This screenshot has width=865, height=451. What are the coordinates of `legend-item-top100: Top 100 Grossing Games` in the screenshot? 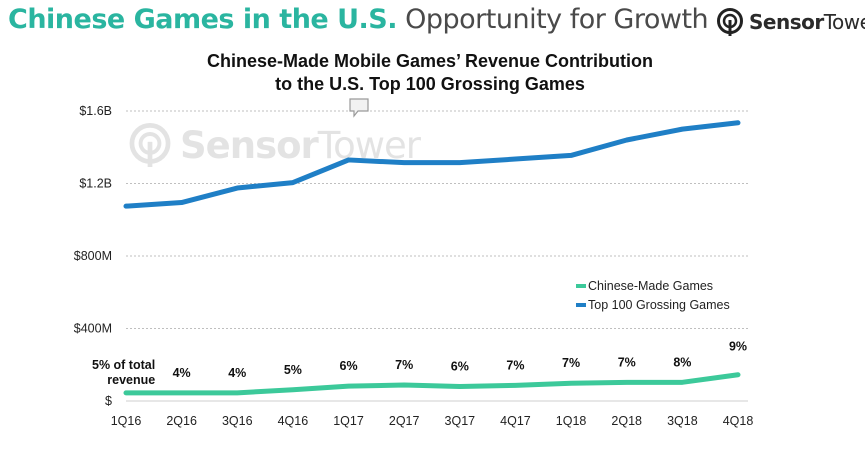 It's located at (653, 304).